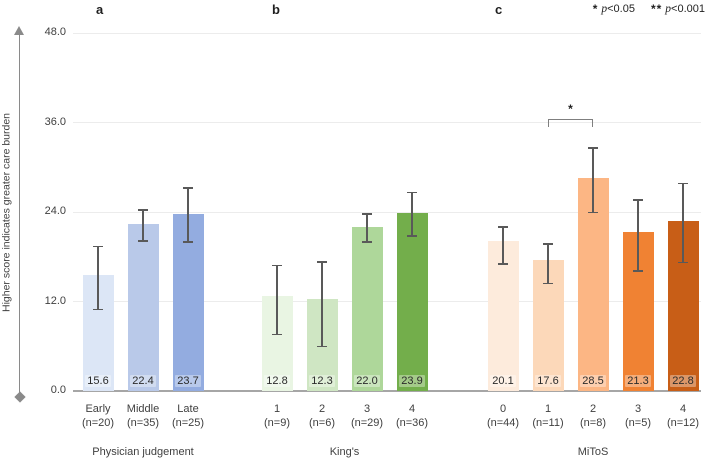 The height and width of the screenshot is (465, 708). What do you see at coordinates (344, 452) in the screenshot?
I see `group-label: King's` at bounding box center [344, 452].